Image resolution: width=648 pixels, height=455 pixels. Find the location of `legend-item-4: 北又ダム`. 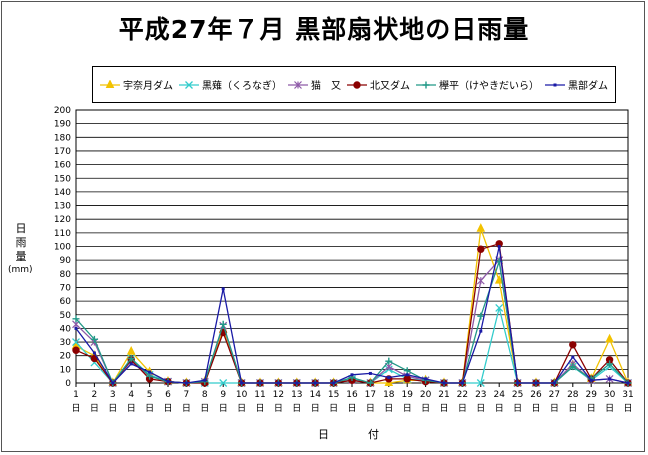

legend-item-4: 北又ダム is located at coordinates (378, 84).